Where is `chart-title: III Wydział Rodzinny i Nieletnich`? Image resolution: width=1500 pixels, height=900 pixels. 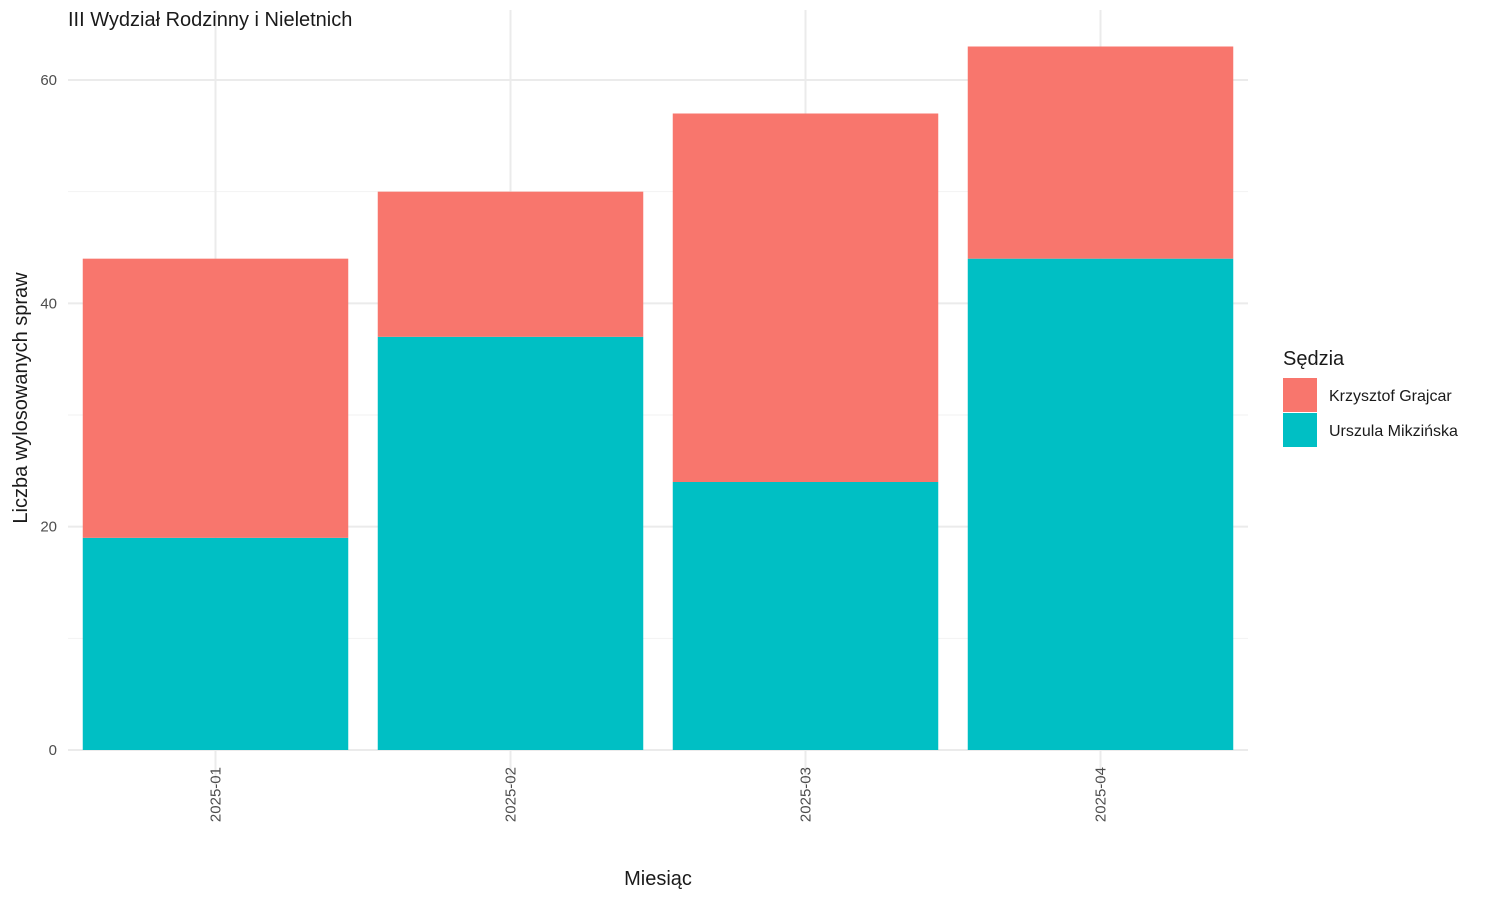 chart-title: III Wydział Rodzinny i Nieletnich is located at coordinates (210, 20).